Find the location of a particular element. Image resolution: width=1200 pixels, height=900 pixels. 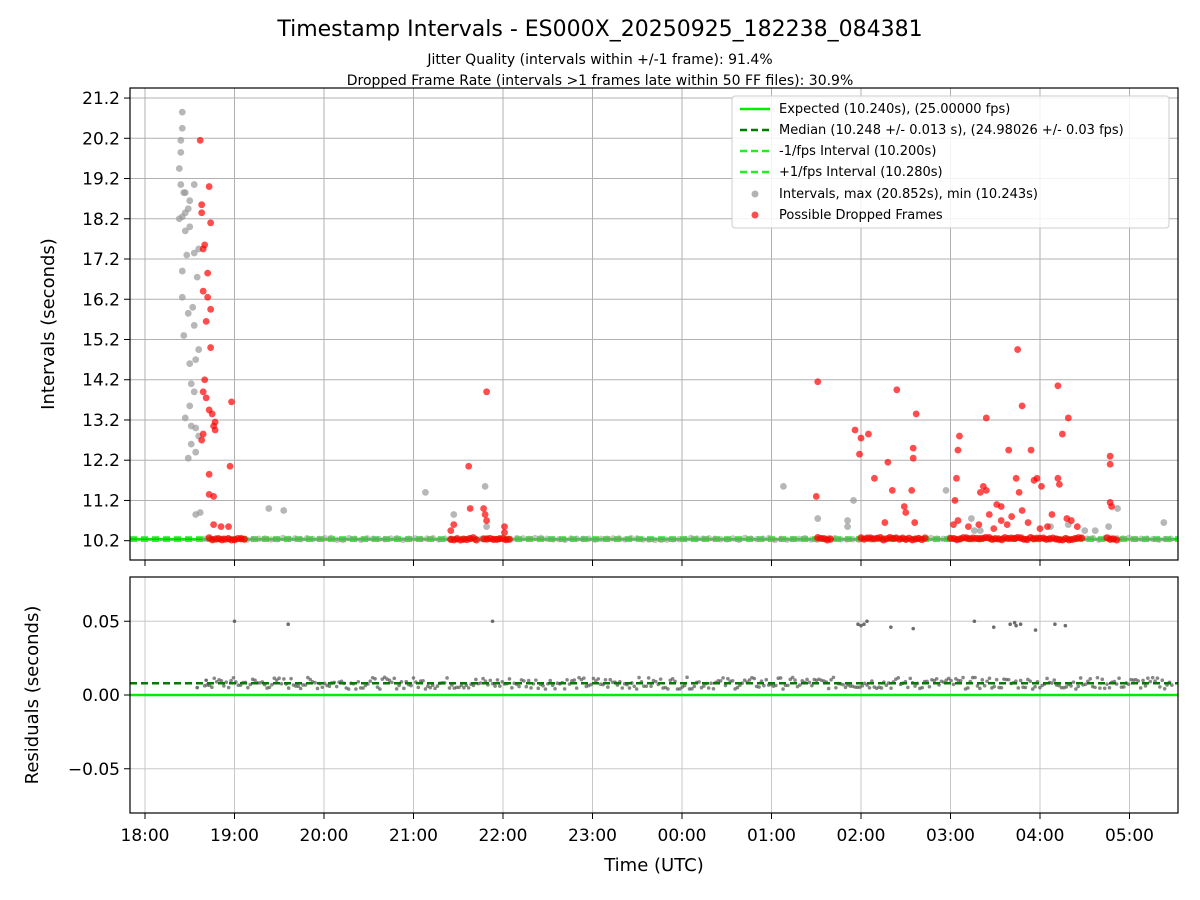

legend-label-minus-fps: -1/fps Interval (10.200s) is located at coordinates (857, 151).